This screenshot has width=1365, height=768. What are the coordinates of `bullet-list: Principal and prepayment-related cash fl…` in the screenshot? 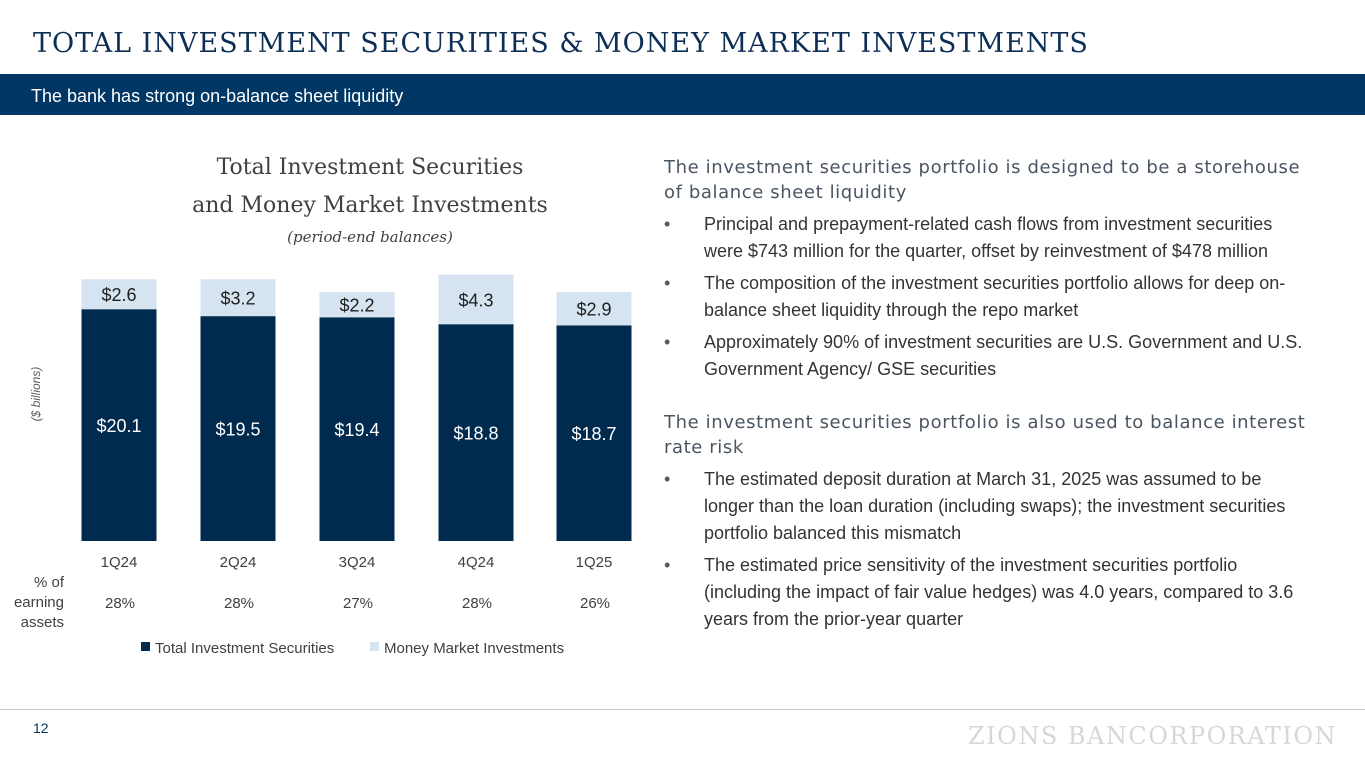 It's located at (989, 297).